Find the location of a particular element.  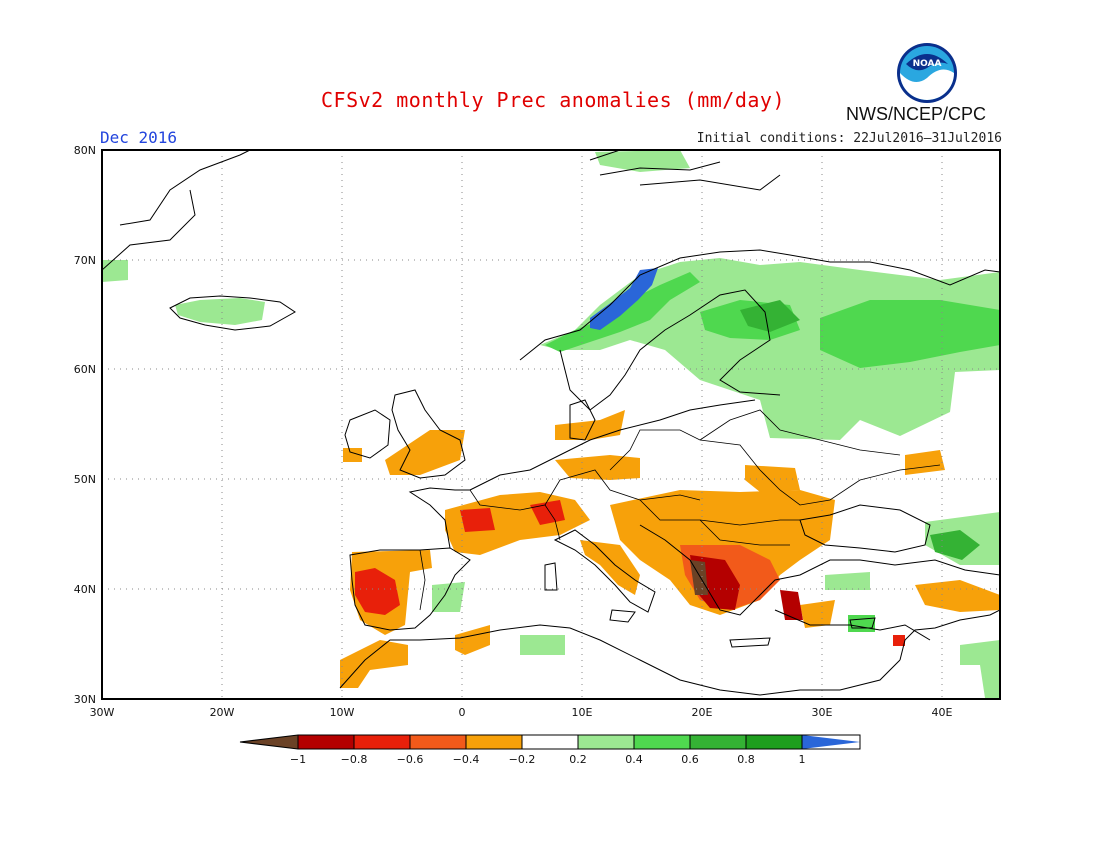

anomaly-wet-north-africa is located at coordinates (542, 645).